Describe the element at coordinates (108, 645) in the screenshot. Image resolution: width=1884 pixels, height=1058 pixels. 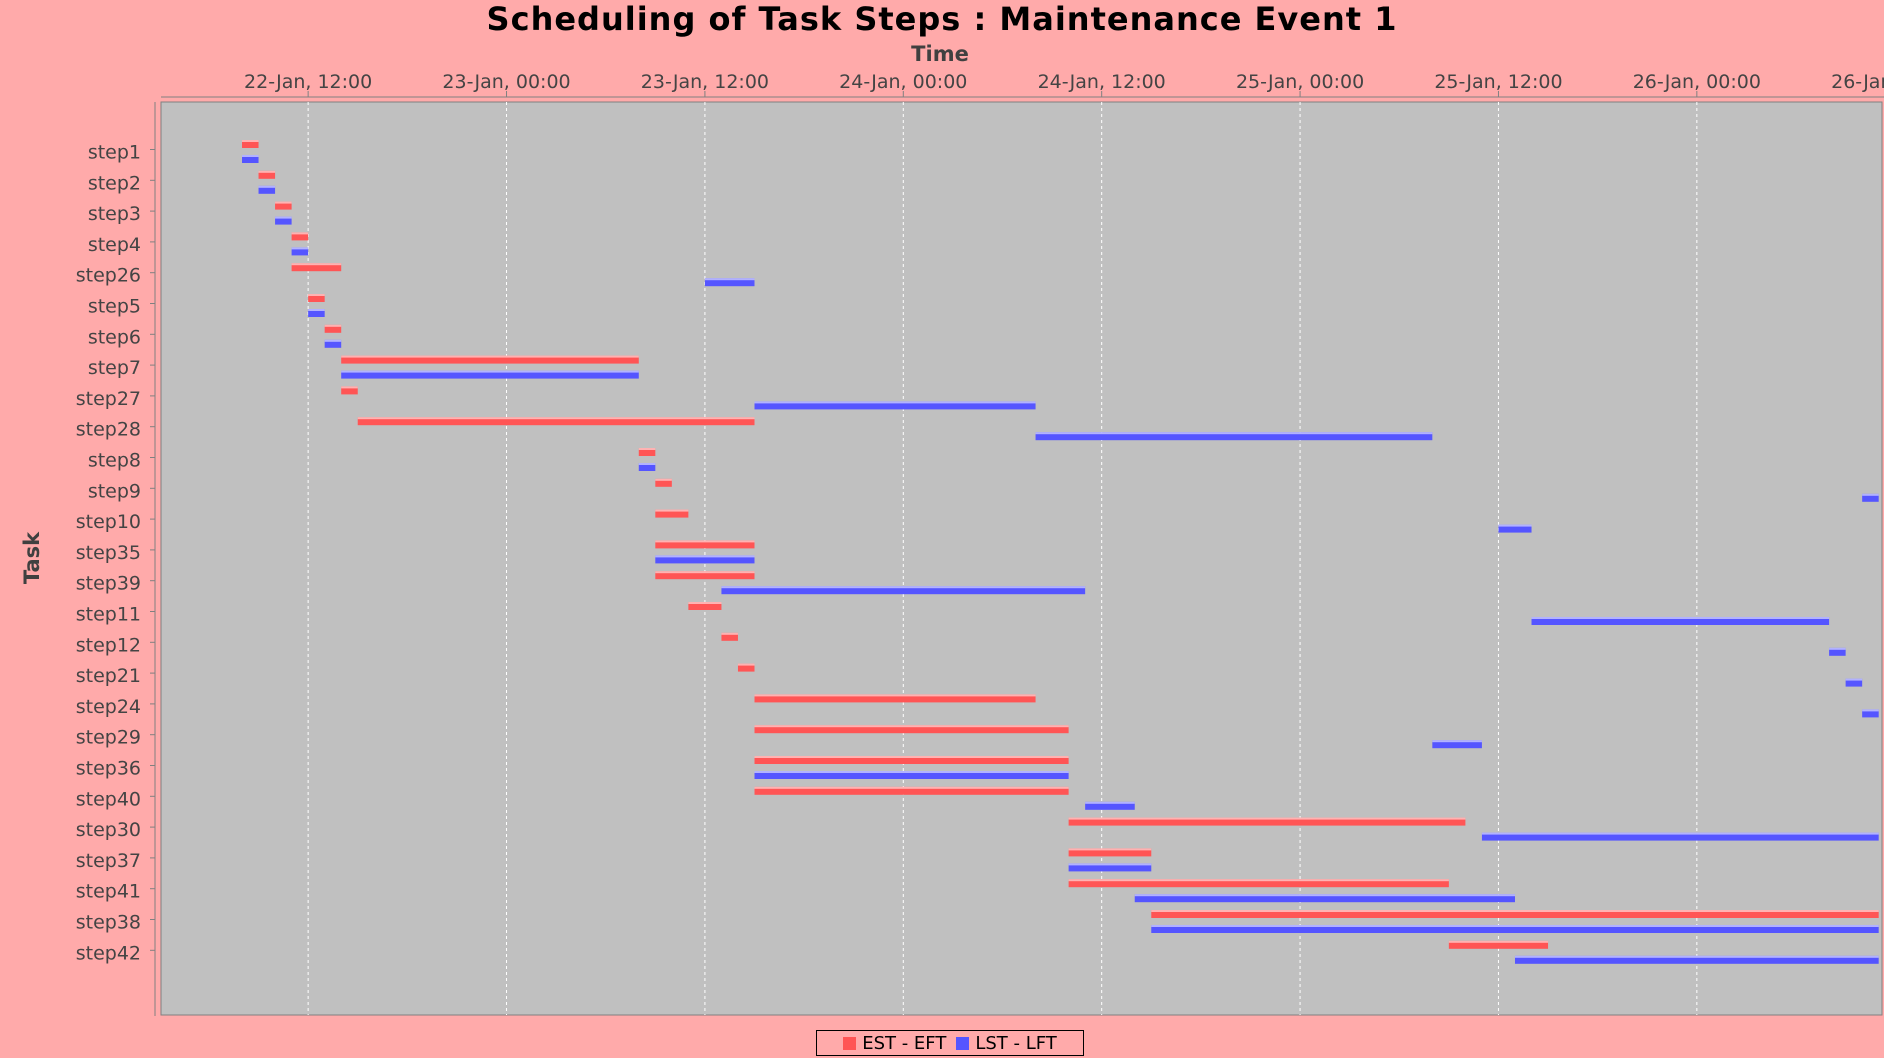
I see `y-tick-label: step12` at that location.